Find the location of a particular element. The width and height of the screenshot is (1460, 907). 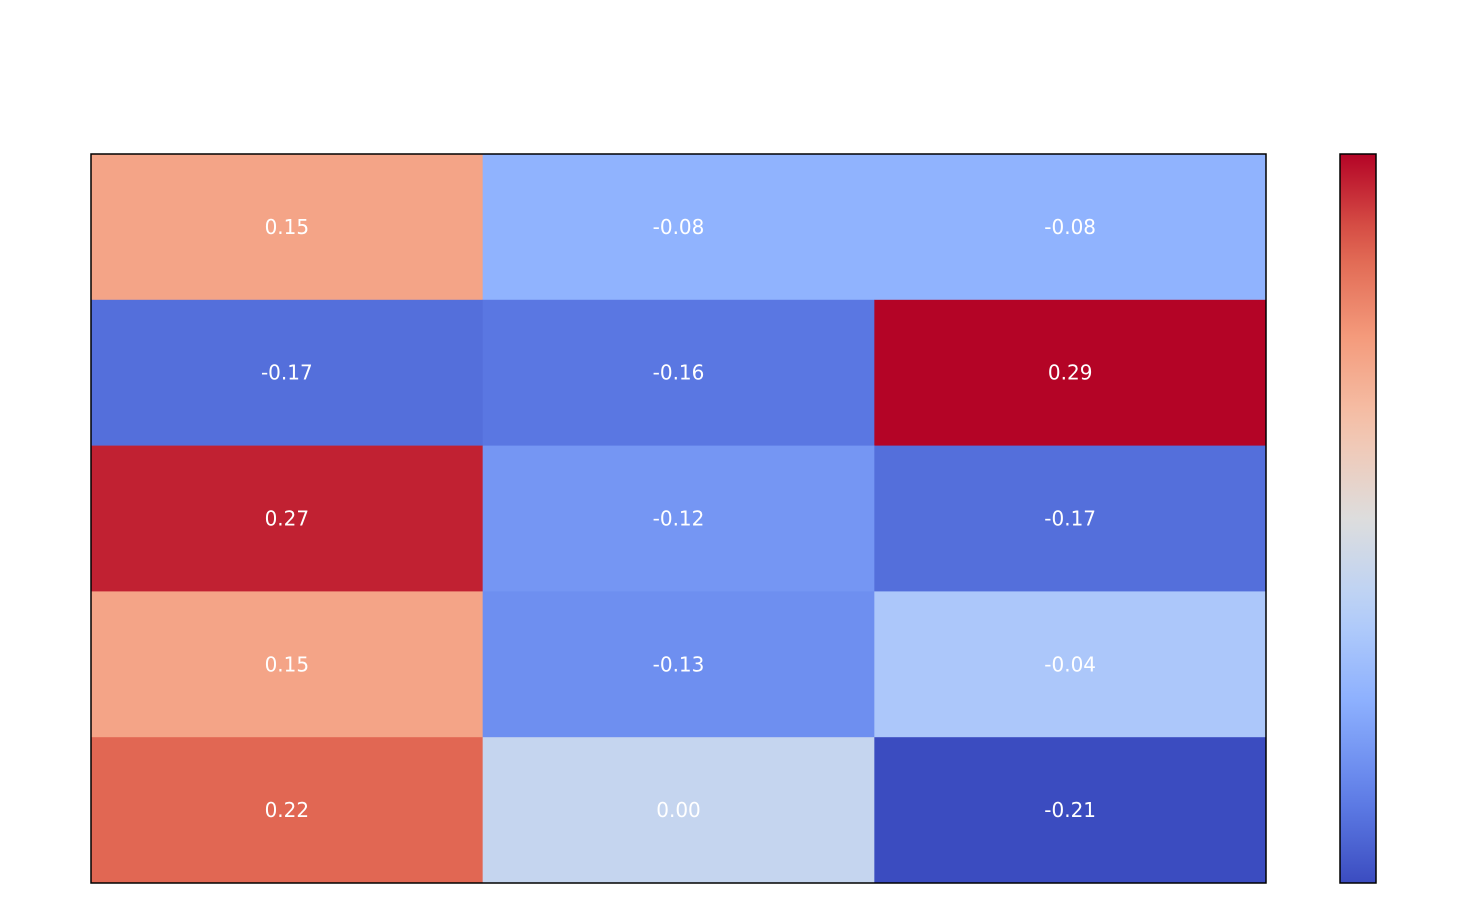

heatmap-cell-label: -0.21 is located at coordinates (1070, 810).